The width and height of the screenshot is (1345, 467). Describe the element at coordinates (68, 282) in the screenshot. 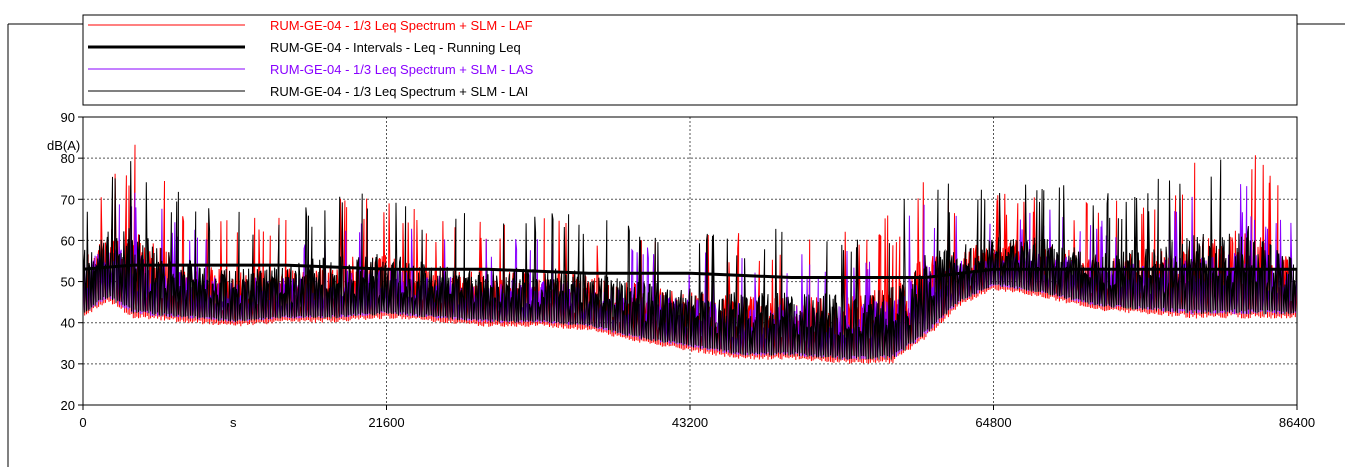

I see `y-tick-label: 50` at that location.